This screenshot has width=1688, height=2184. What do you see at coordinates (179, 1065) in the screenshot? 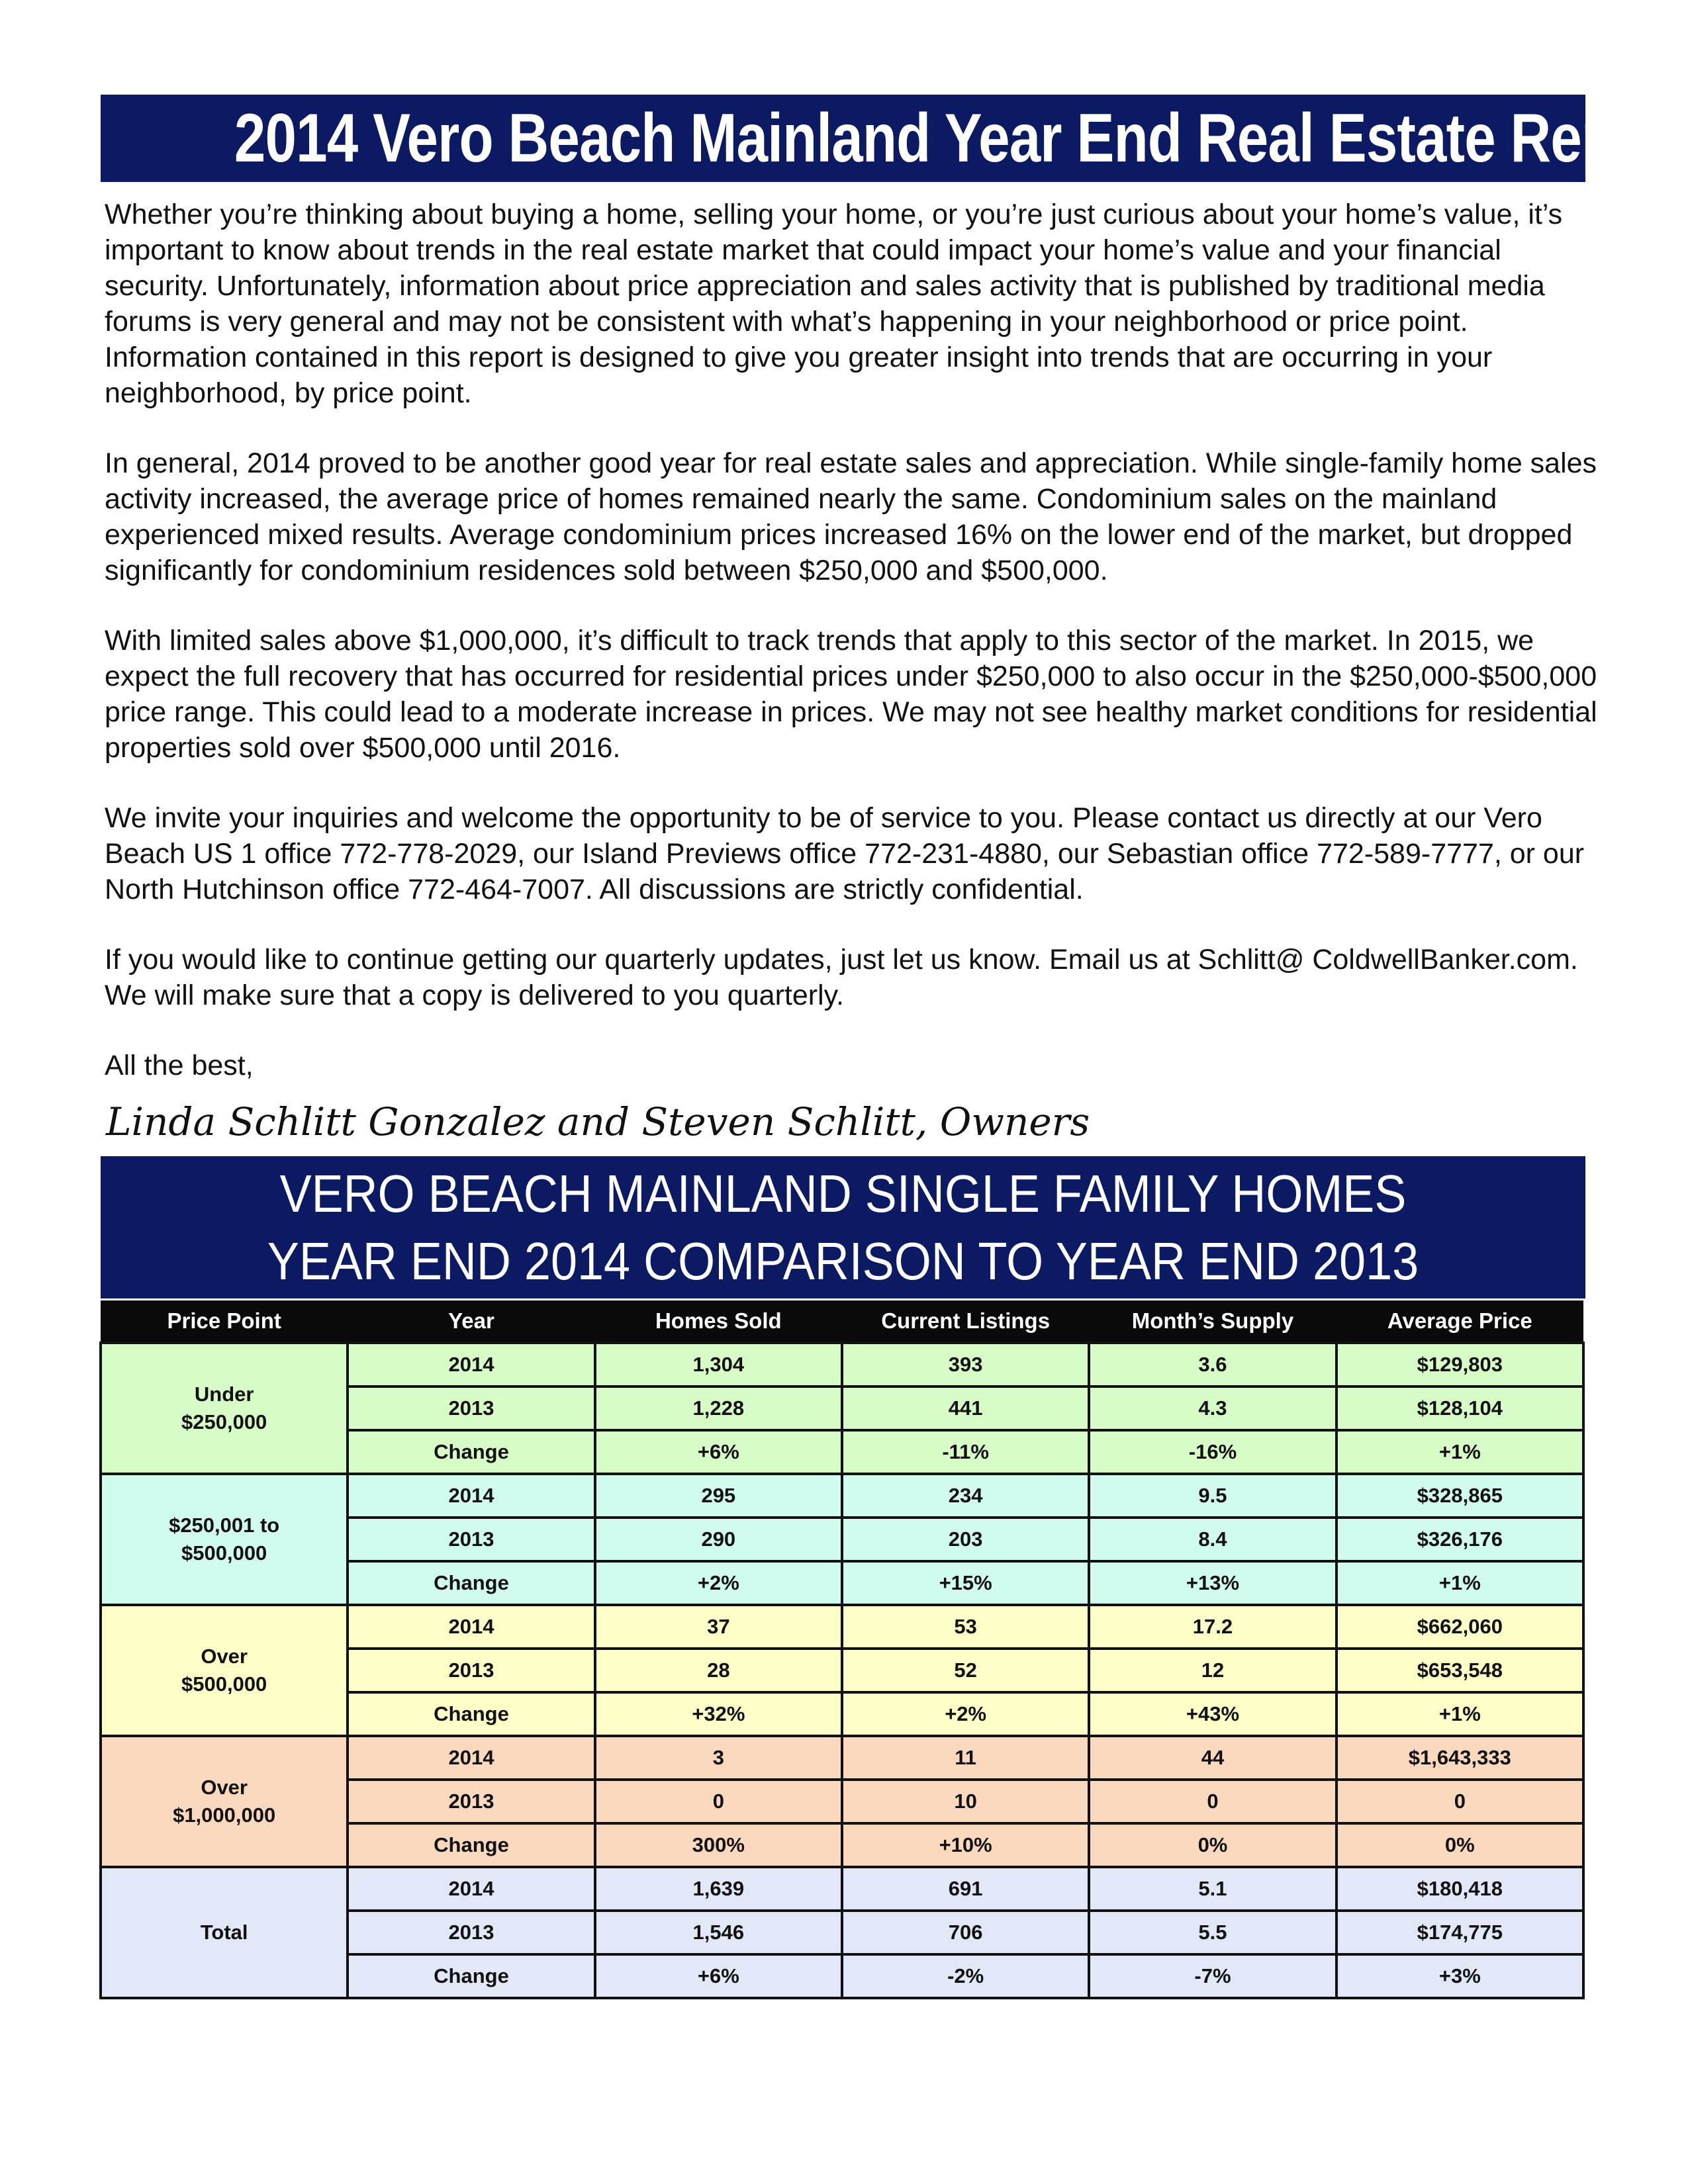
I see `closing: All the best,` at bounding box center [179, 1065].